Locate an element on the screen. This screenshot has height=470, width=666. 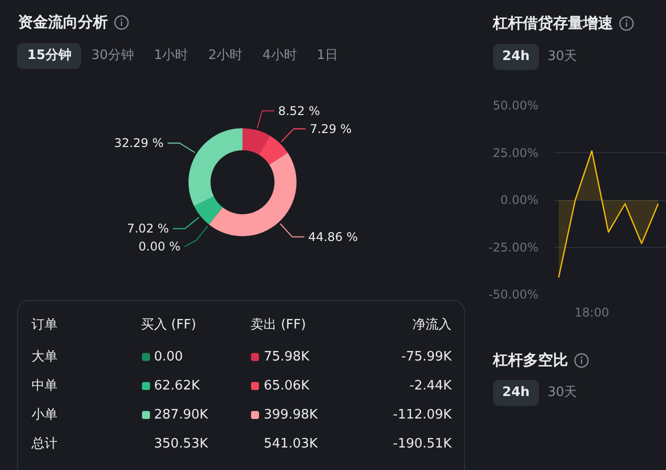
chart-title: 杠杆借贷存量增速 is located at coordinates (553, 23).